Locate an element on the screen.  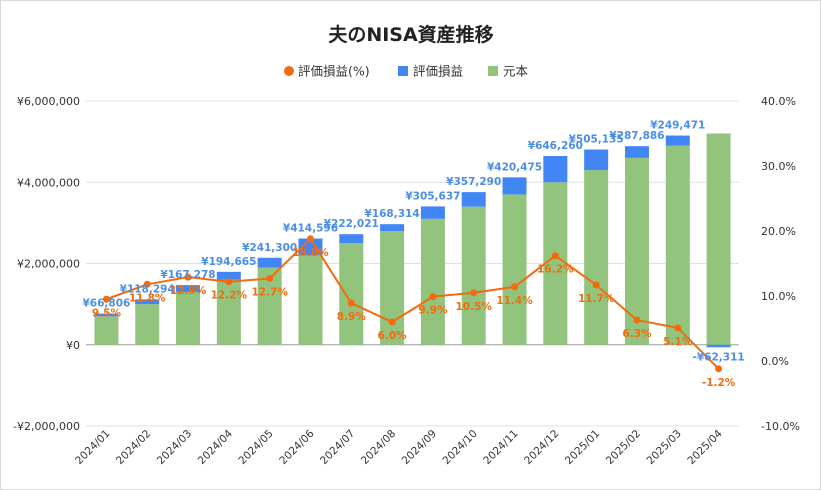
pct-data-label: 8.9% is located at coordinates (352, 317).